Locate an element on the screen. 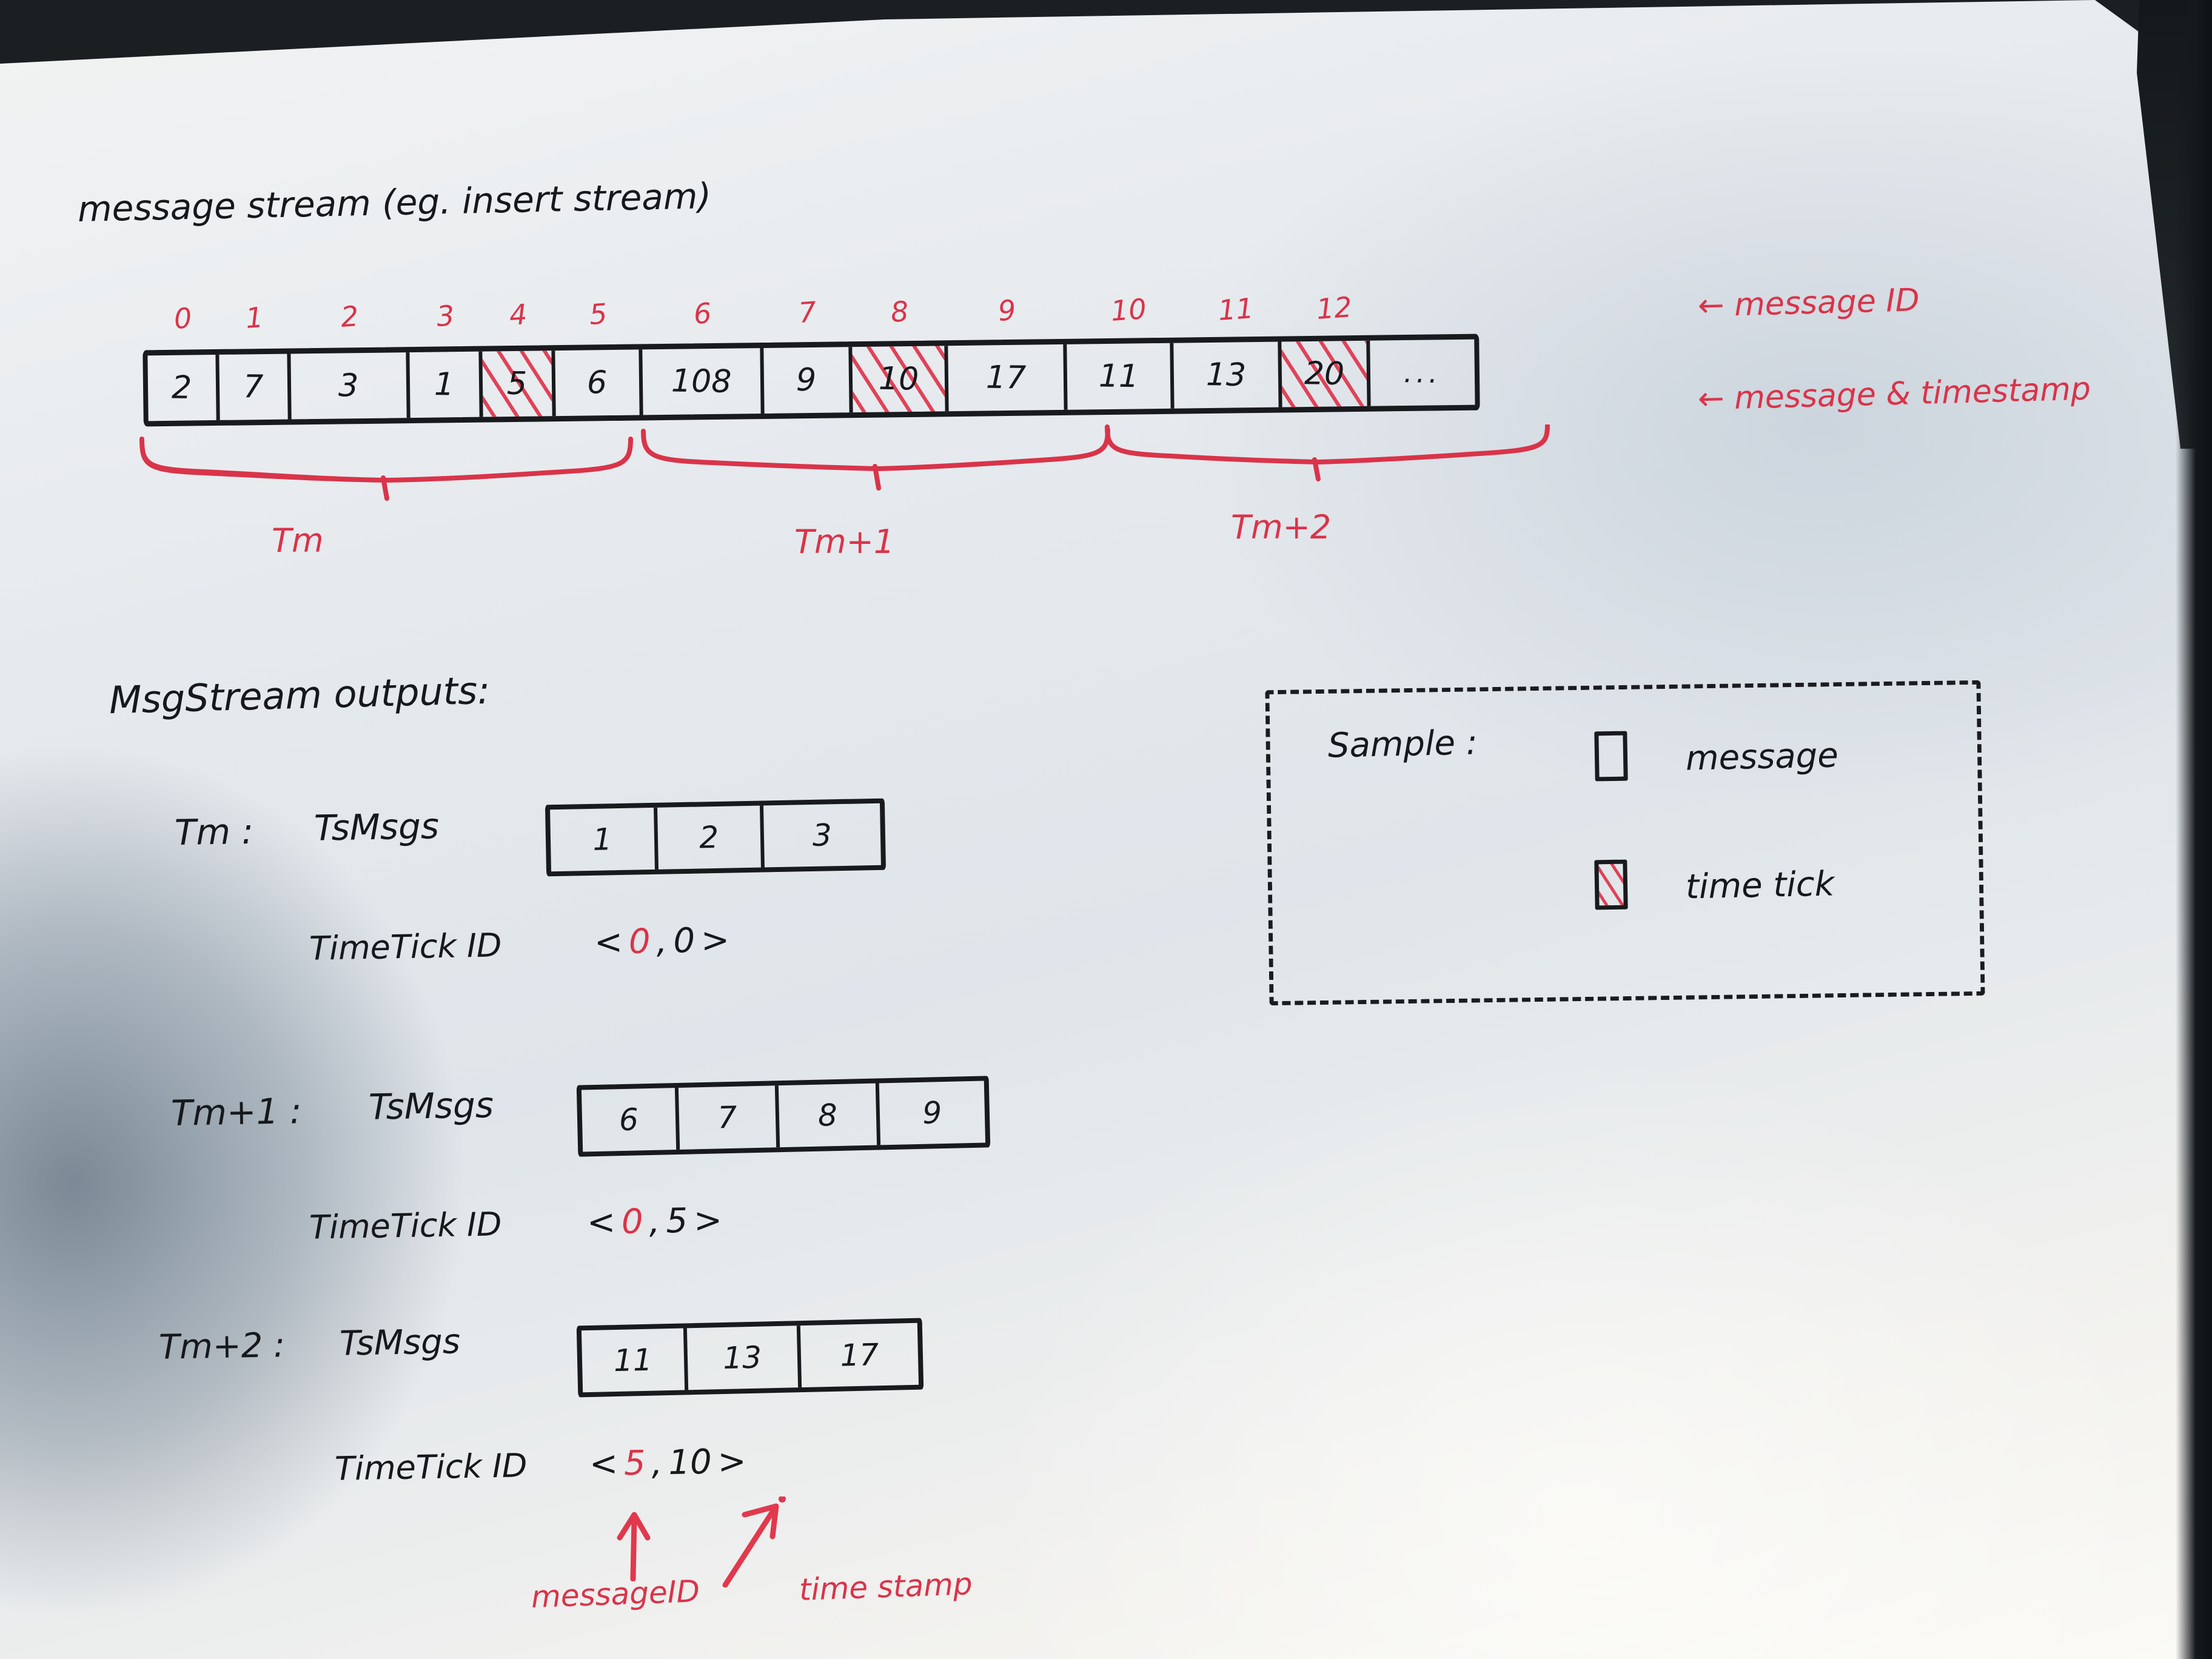  stream-cell-11: 13 is located at coordinates (1227, 375).